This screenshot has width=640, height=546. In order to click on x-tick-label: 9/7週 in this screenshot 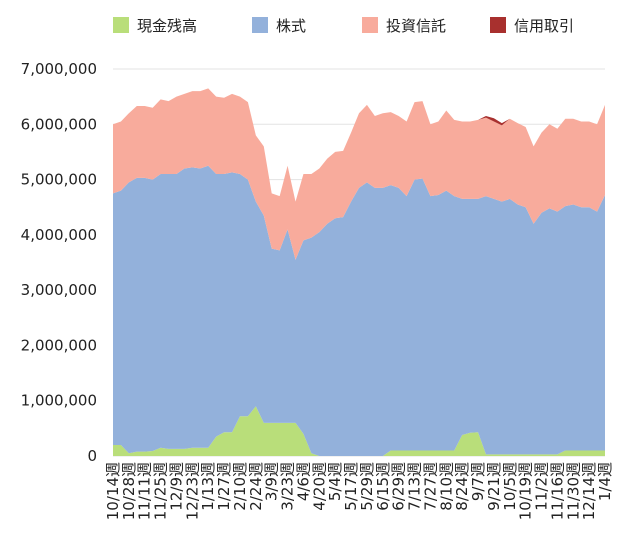, I will do `click(478, 481)`.